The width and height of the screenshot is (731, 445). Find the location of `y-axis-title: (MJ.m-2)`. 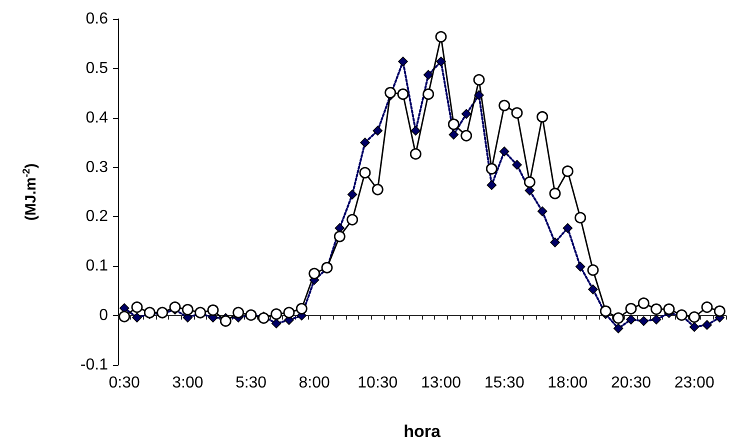

y-axis-title: (MJ.m-2) is located at coordinates (31, 192).